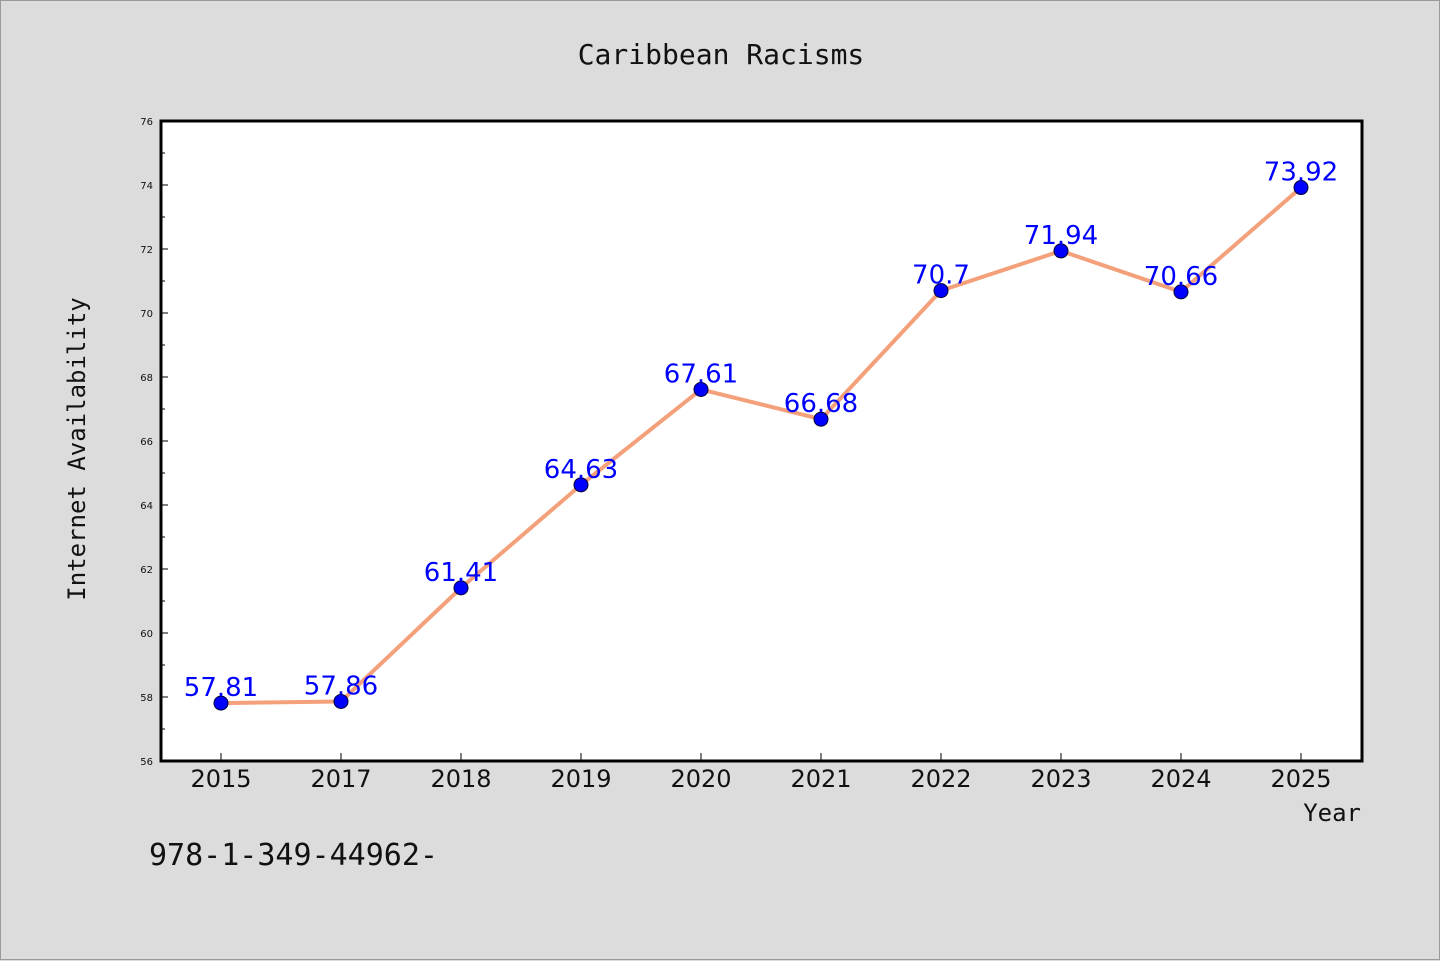 The image size is (1440, 961). I want to click on x-tick-label: 2020, so click(700, 779).